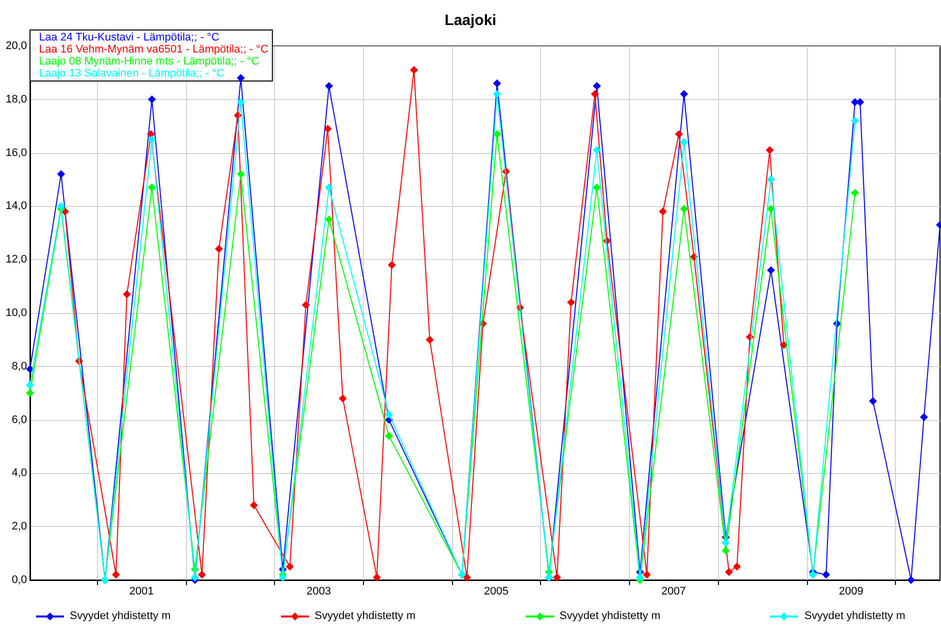 The image size is (941, 628). What do you see at coordinates (16, 260) in the screenshot?
I see `y-tick-label: 12,0` at bounding box center [16, 260].